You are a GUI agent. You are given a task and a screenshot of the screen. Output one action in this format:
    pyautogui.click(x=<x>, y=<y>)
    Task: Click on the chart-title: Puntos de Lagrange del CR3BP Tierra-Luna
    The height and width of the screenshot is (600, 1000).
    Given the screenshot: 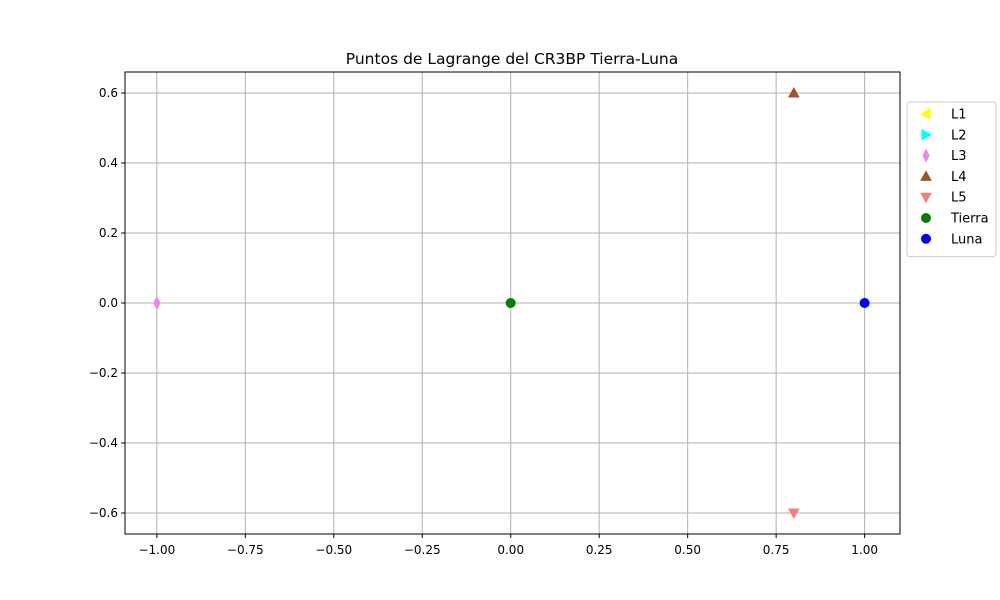 What is the action you would take?
    pyautogui.click(x=512, y=59)
    